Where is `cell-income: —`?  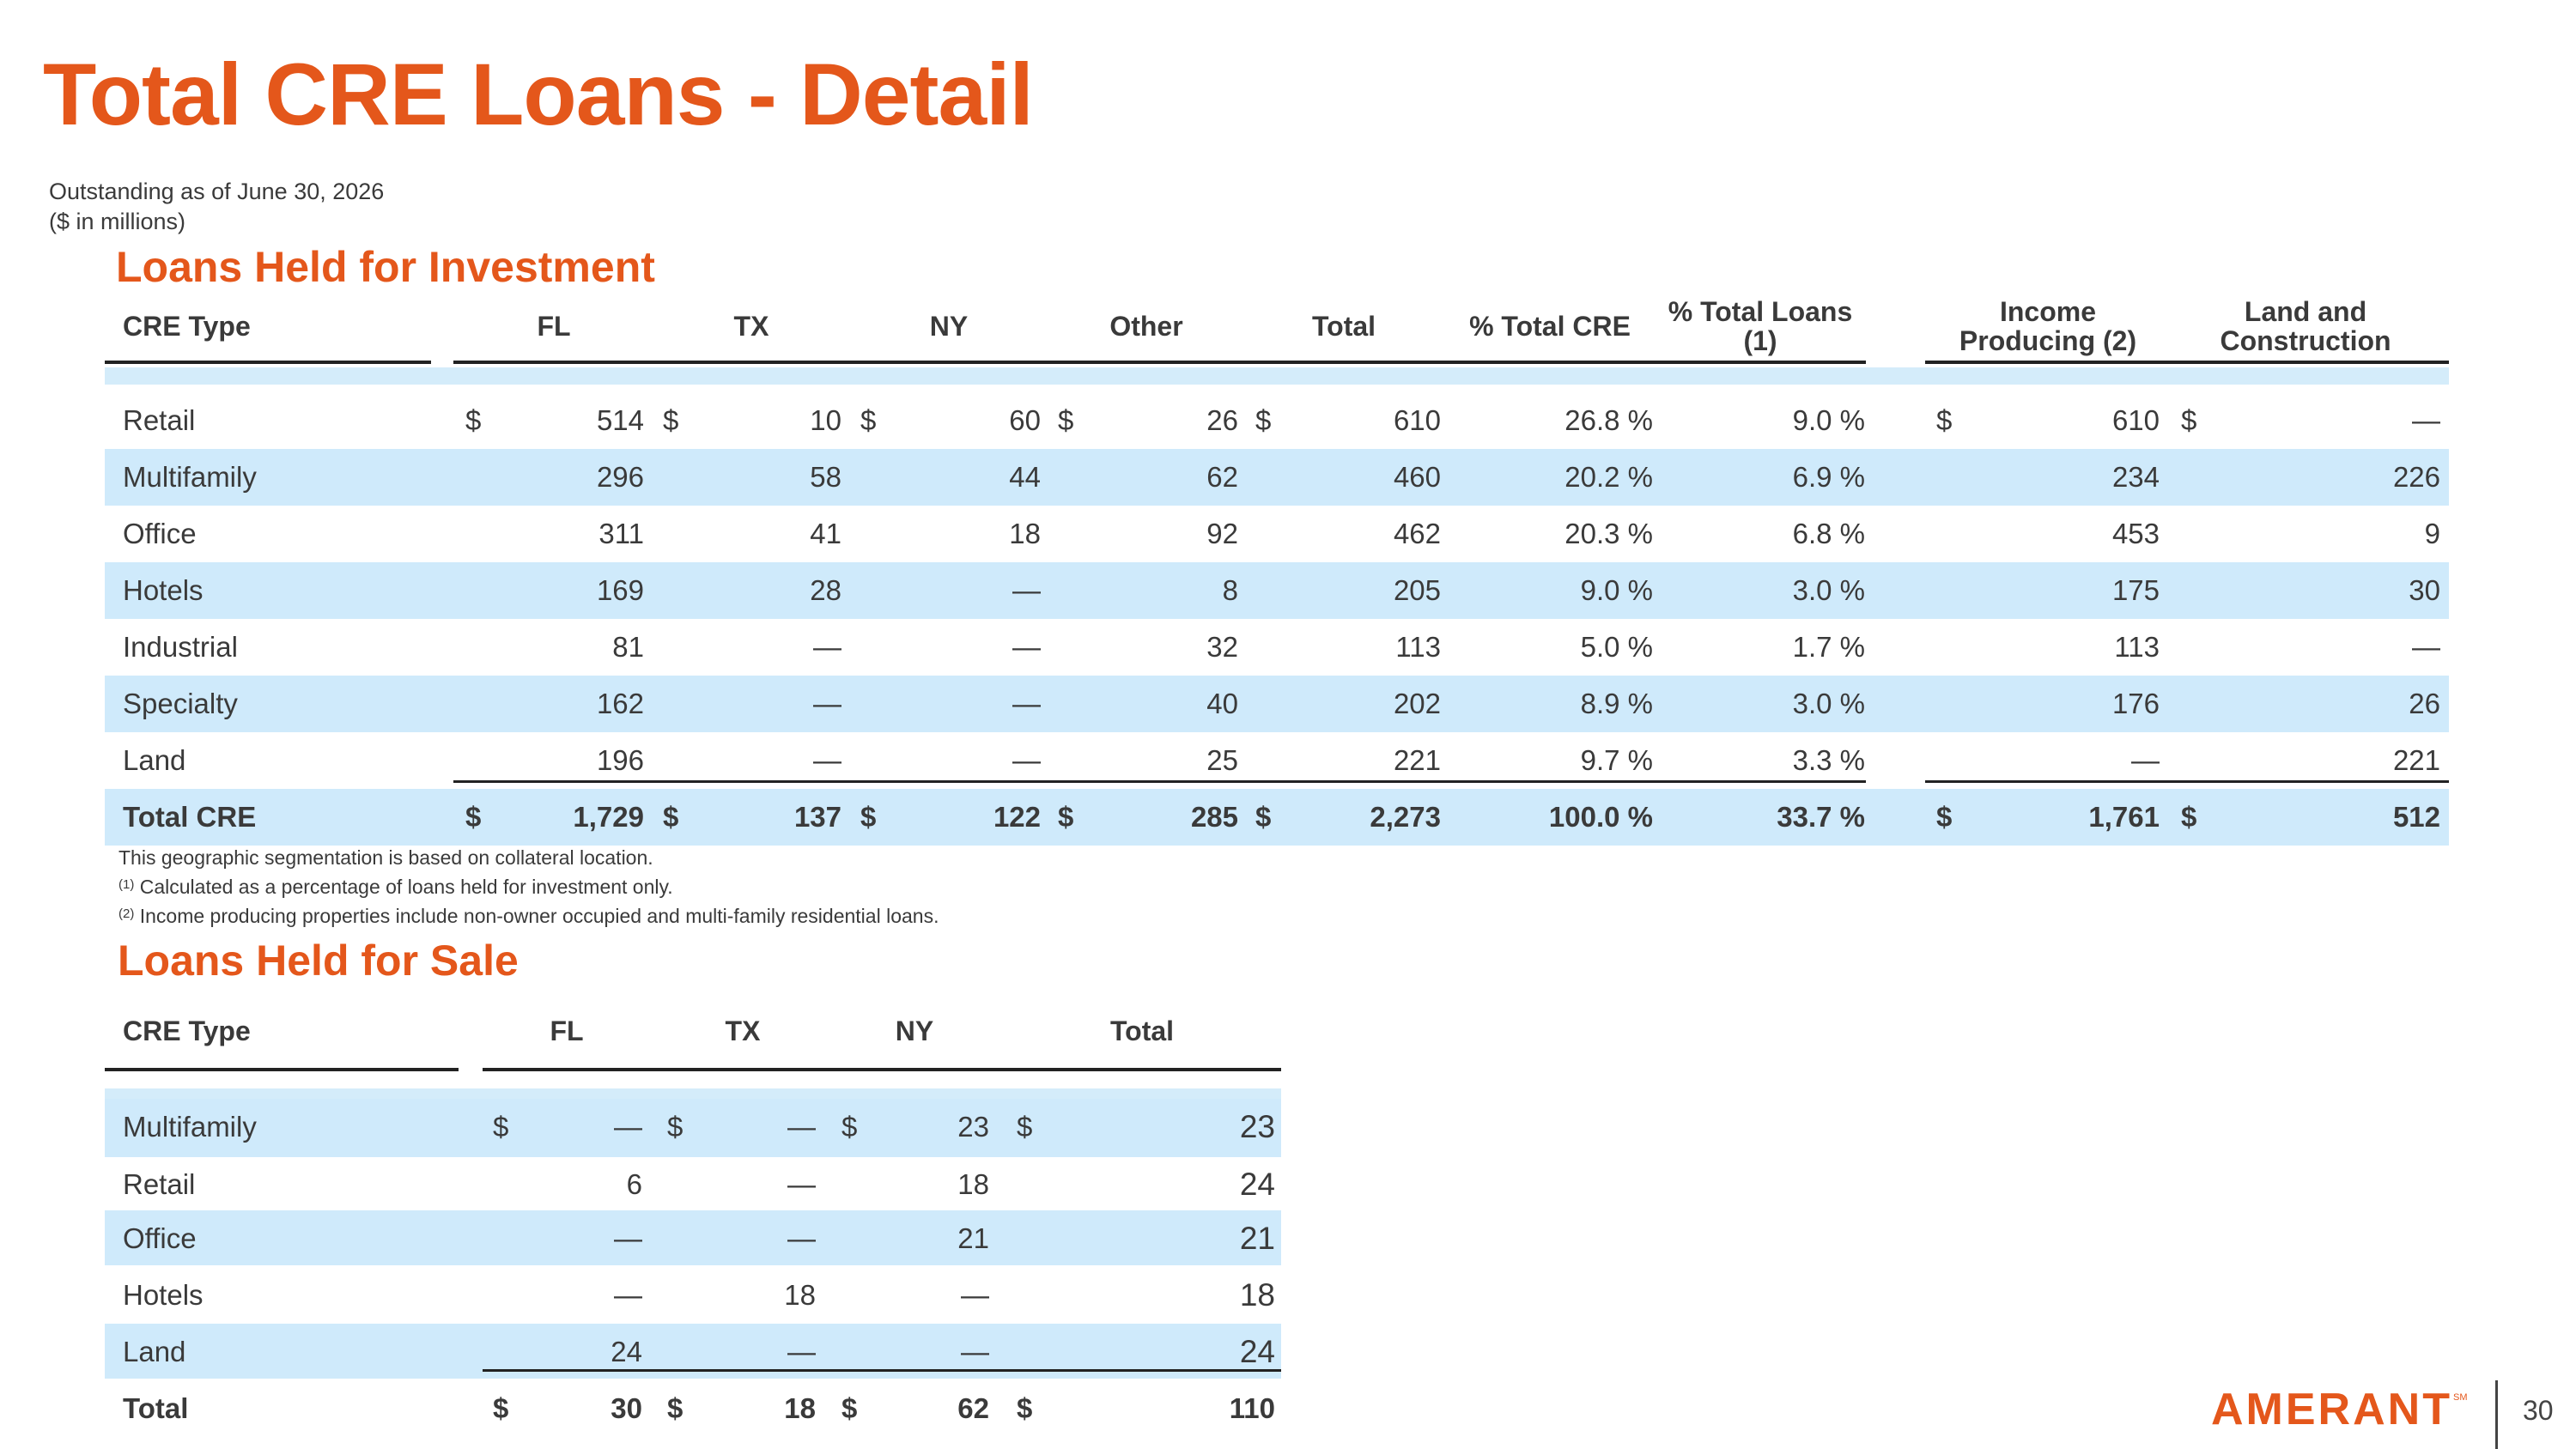 cell-income: — is located at coordinates (2145, 760).